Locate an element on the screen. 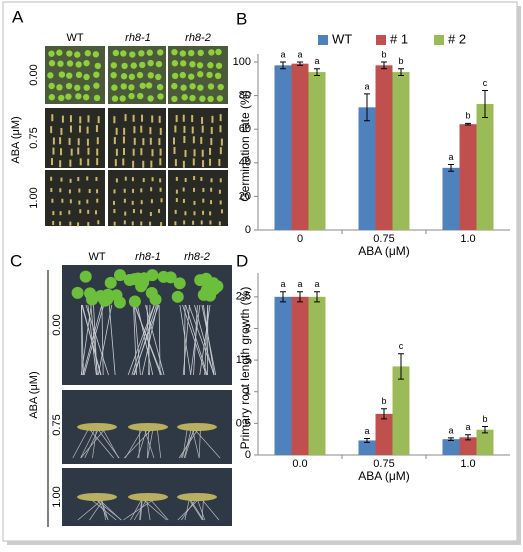  y-tick-label: 0 is located at coordinates (248, 230).